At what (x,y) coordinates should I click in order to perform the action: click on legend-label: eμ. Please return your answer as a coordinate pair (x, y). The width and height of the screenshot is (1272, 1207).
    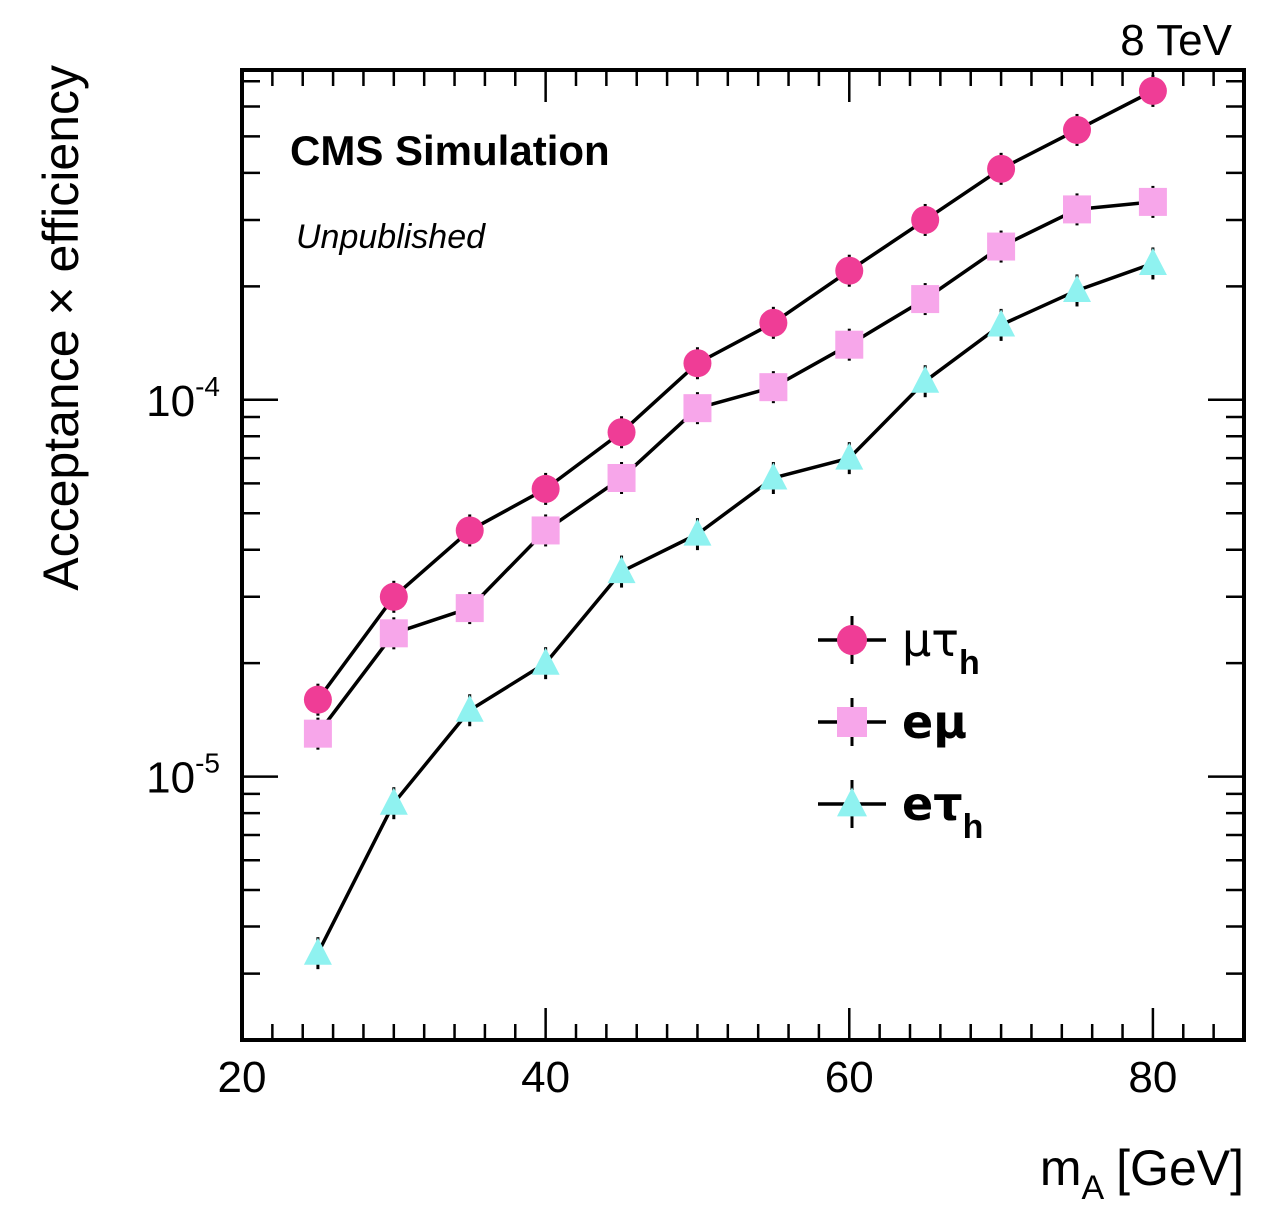
    Looking at the image, I should click on (934, 722).